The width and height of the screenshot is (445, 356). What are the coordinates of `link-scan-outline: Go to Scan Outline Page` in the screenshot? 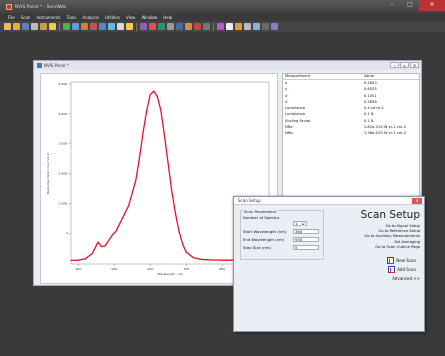 It's located at (397, 246).